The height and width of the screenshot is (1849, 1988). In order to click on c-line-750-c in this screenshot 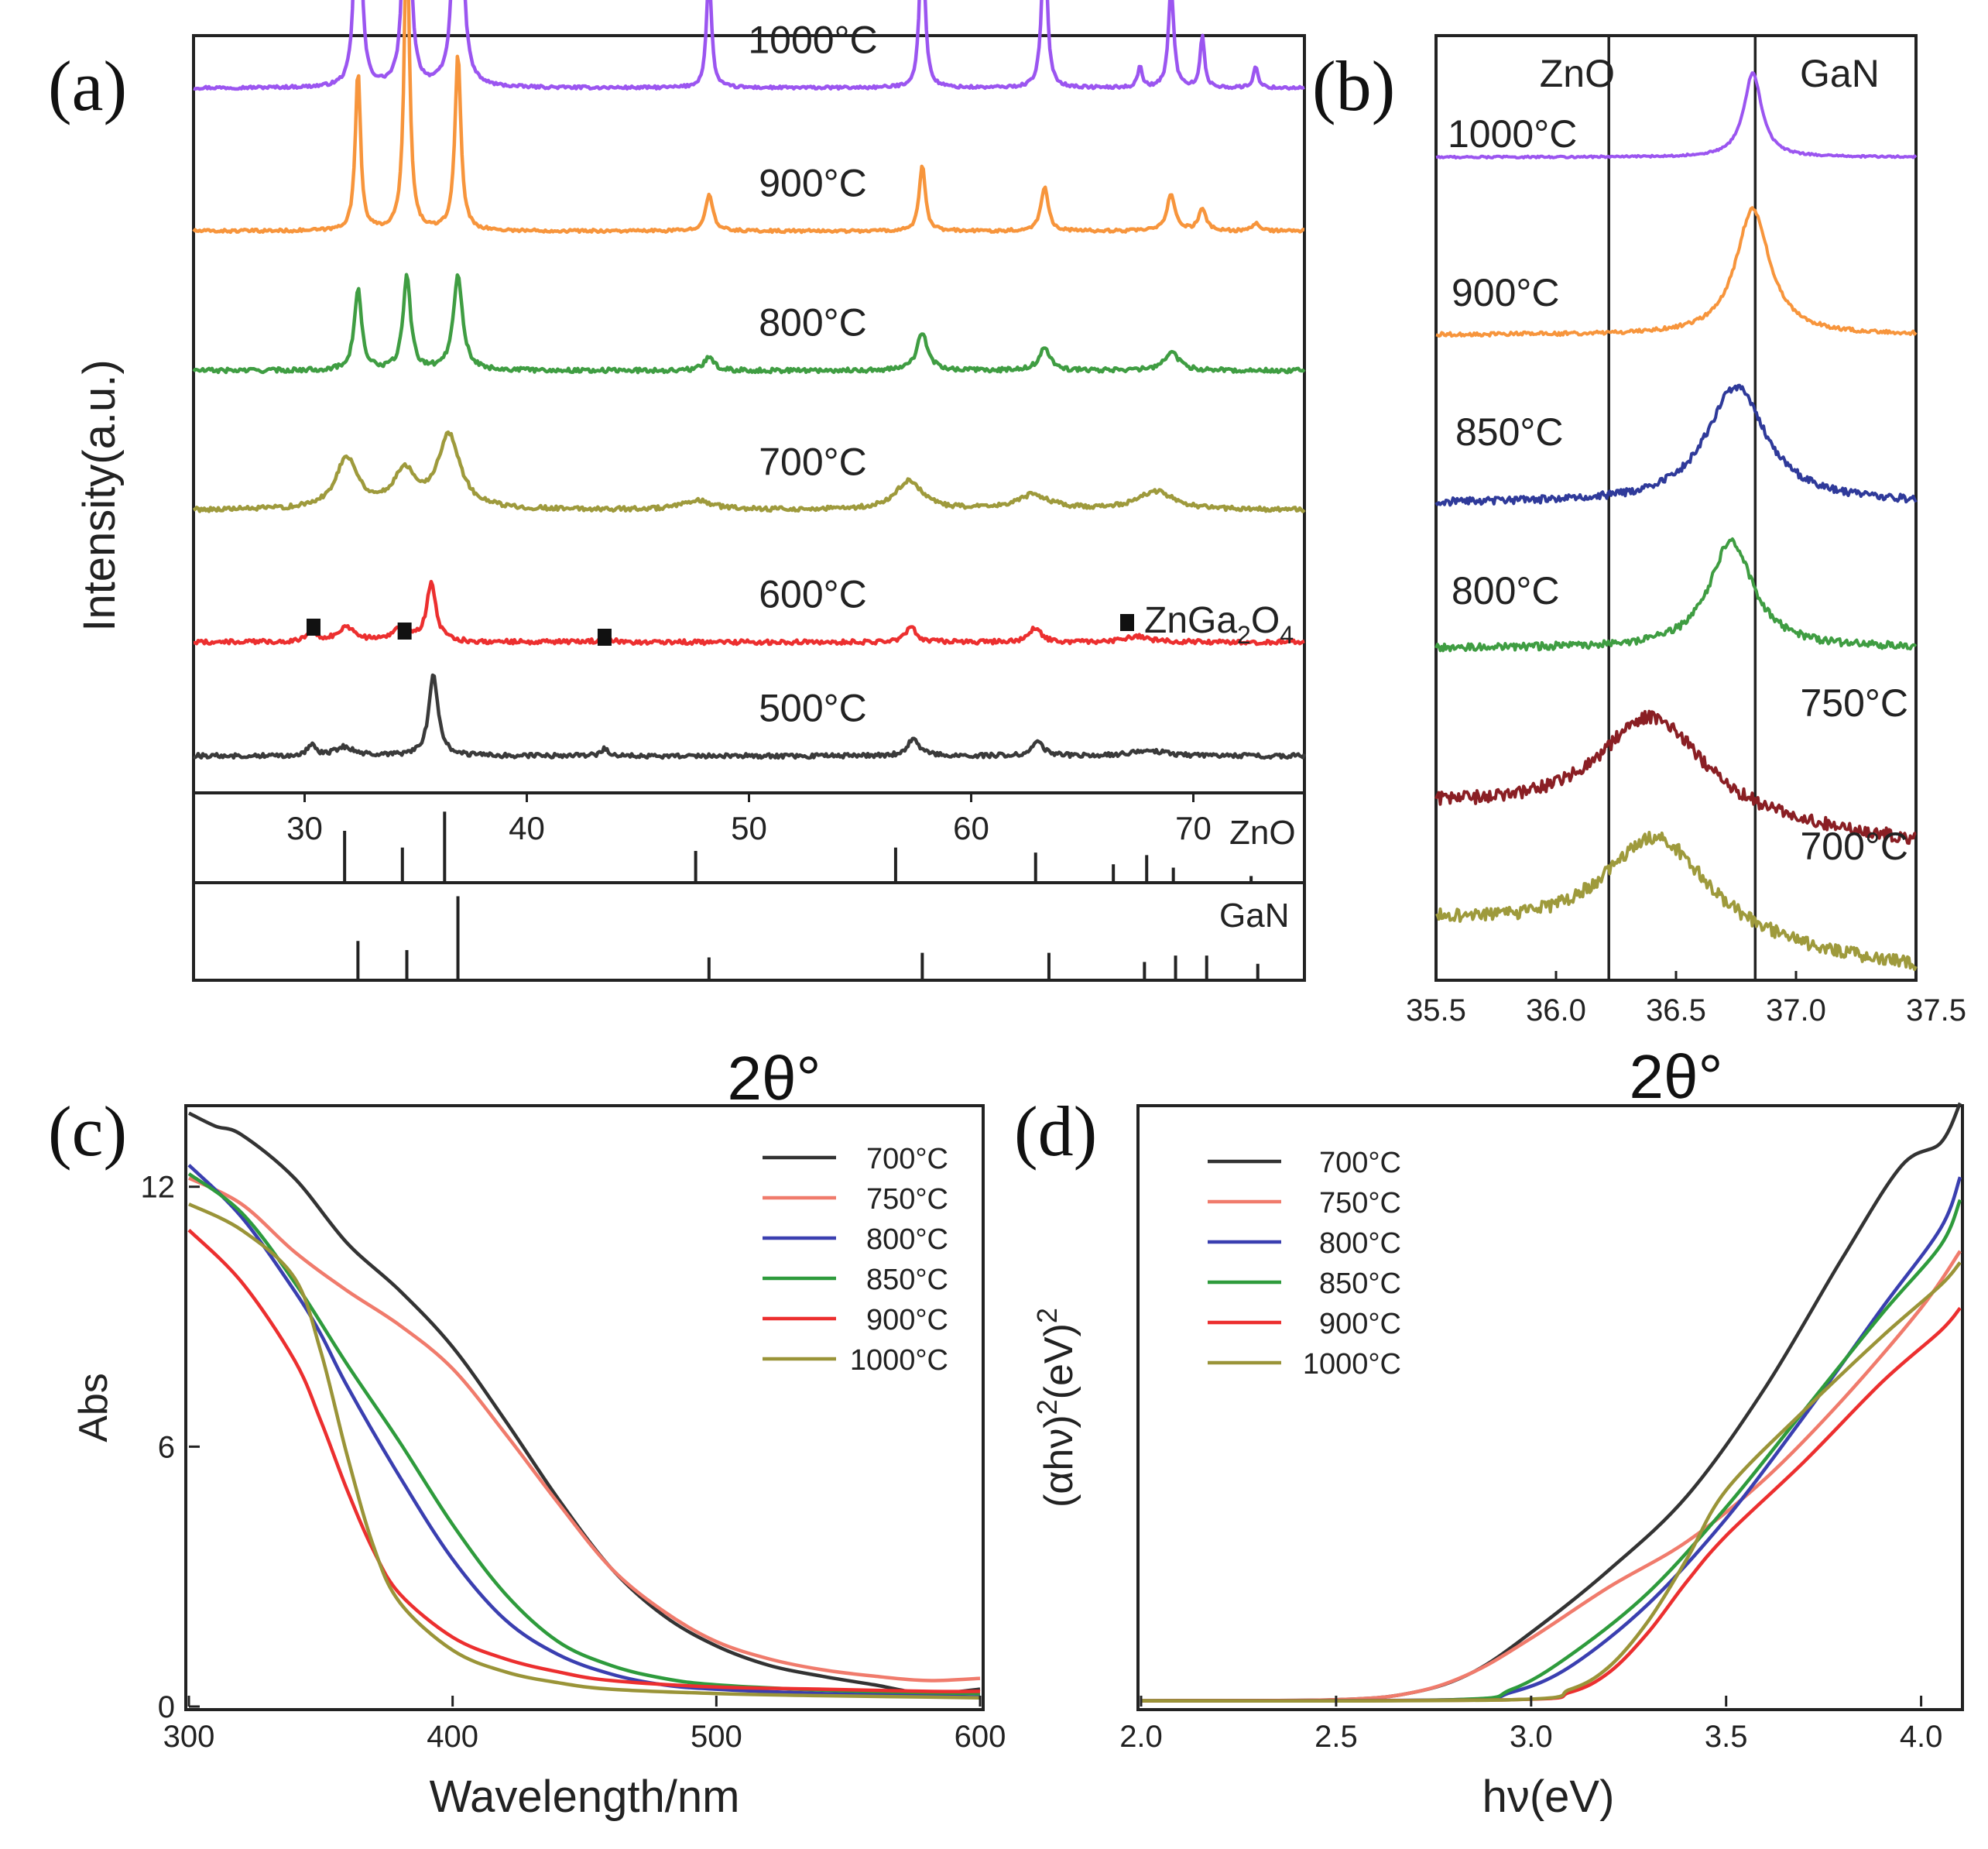, I will do `click(584, 1429)`.